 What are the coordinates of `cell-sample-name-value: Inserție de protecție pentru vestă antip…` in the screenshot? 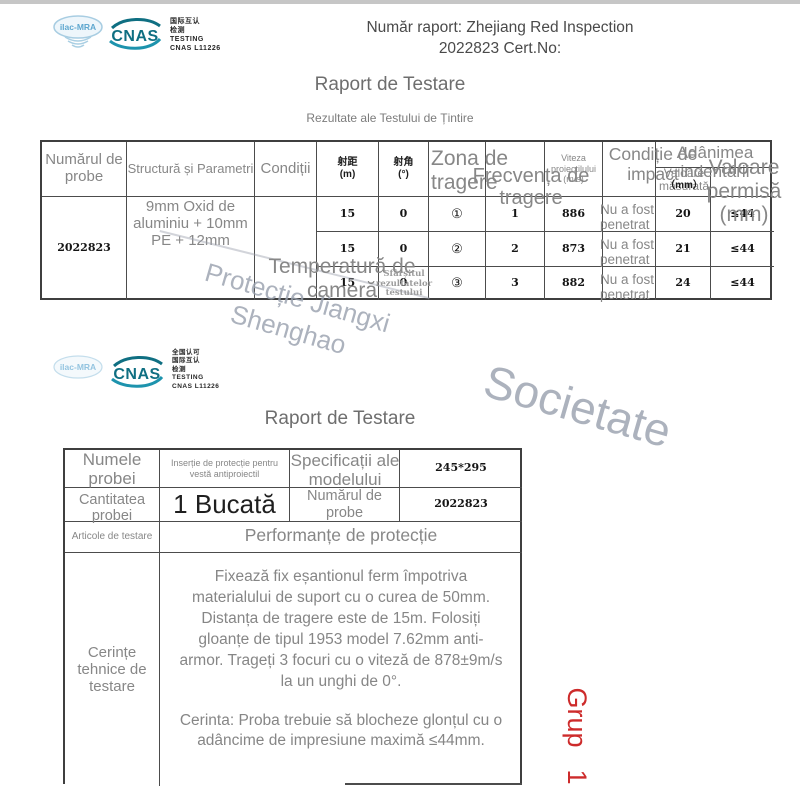 It's located at (225, 469).